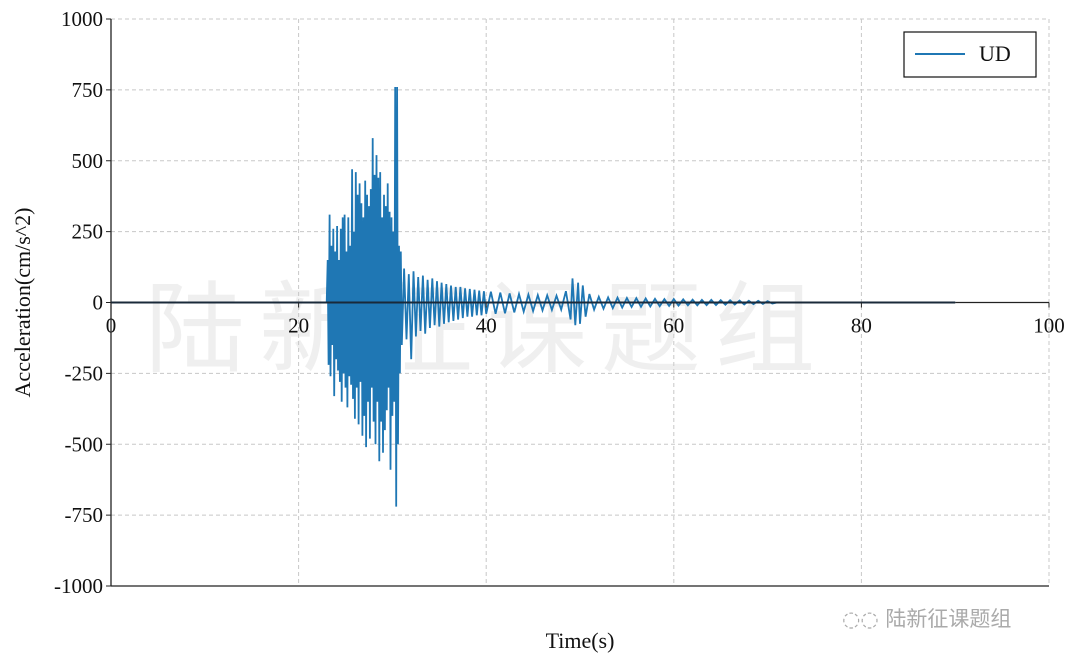  What do you see at coordinates (580, 640) in the screenshot?
I see `x-axis-label: Time(s)` at bounding box center [580, 640].